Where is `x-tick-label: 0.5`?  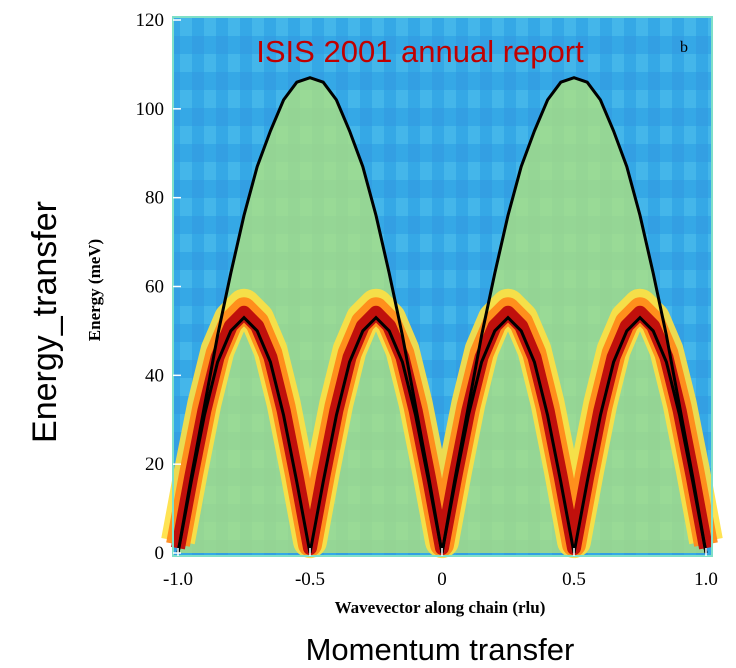 x-tick-label: 0.5 is located at coordinates (574, 579).